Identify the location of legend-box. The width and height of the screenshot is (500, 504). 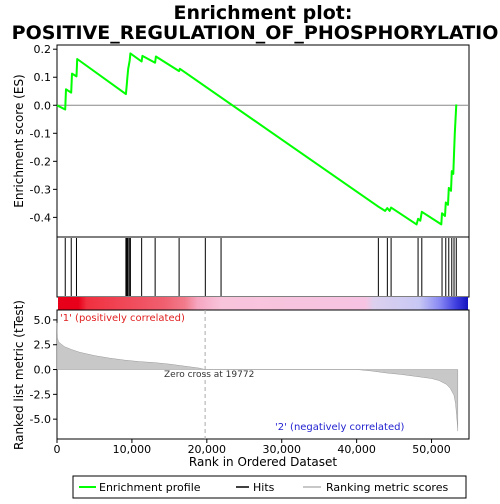
(269, 487).